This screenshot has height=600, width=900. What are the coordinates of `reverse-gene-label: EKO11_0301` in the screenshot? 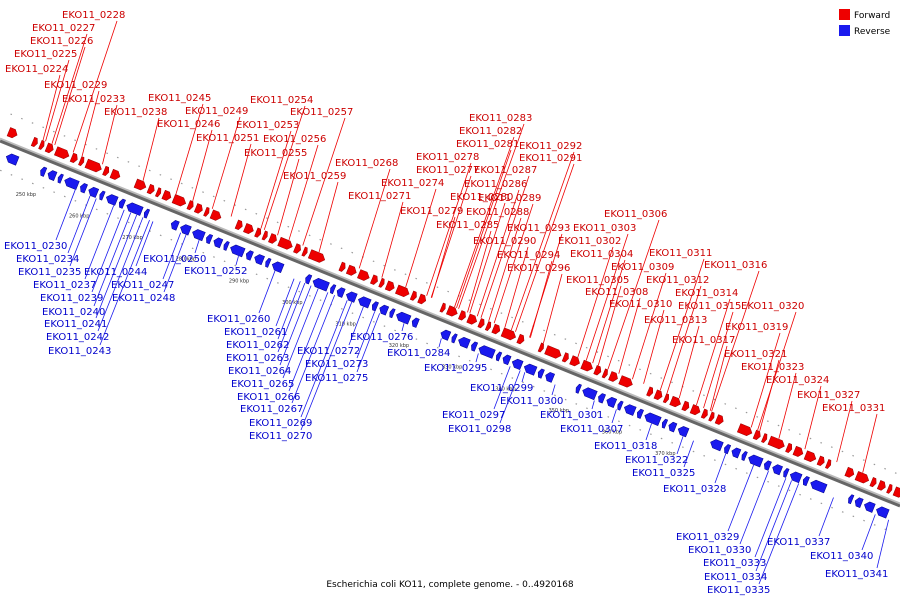 It's located at (571, 415).